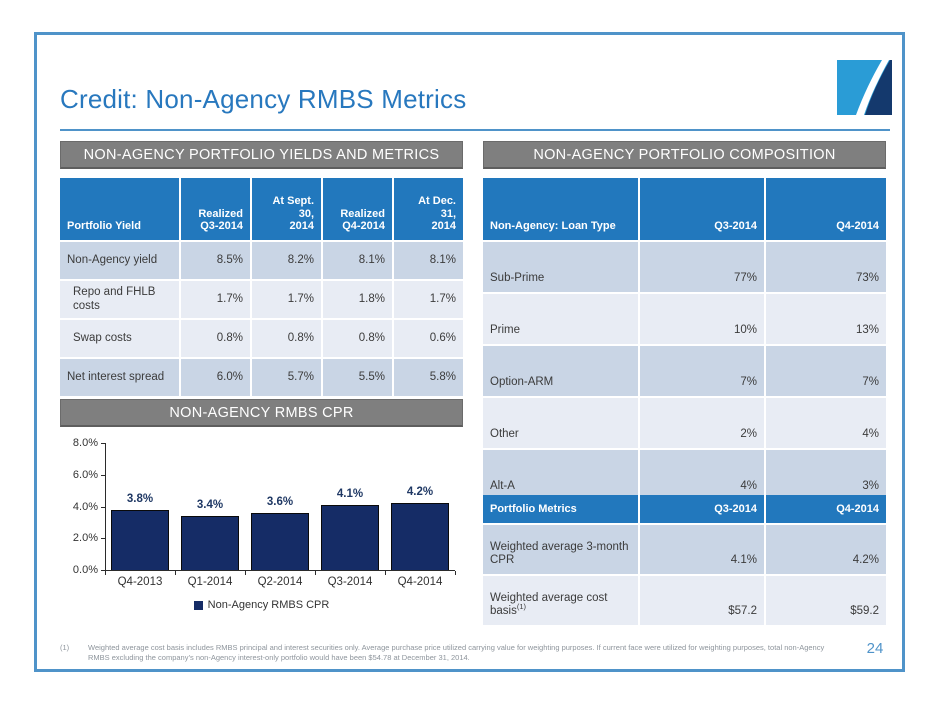 The height and width of the screenshot is (705, 940). I want to click on table-cell: 77%, so click(702, 267).